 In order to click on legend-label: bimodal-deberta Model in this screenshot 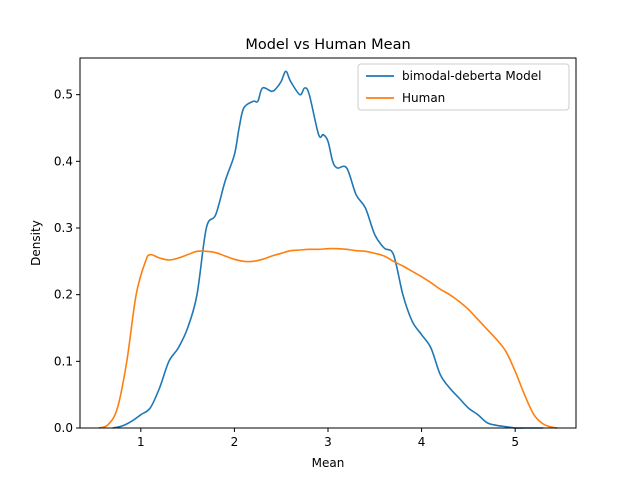, I will do `click(471, 76)`.